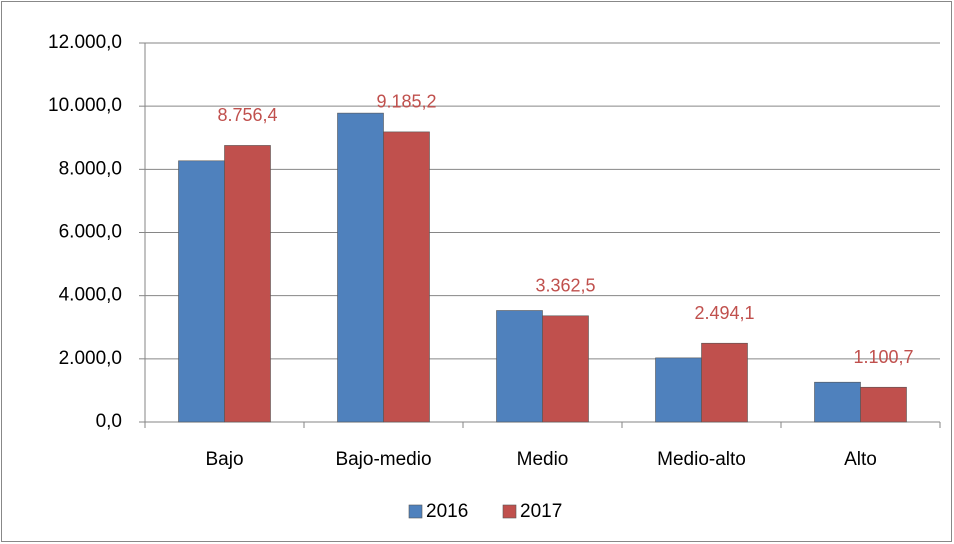 The image size is (954, 544). What do you see at coordinates (383, 459) in the screenshot?
I see `x-tick-label: Bajo-medio` at bounding box center [383, 459].